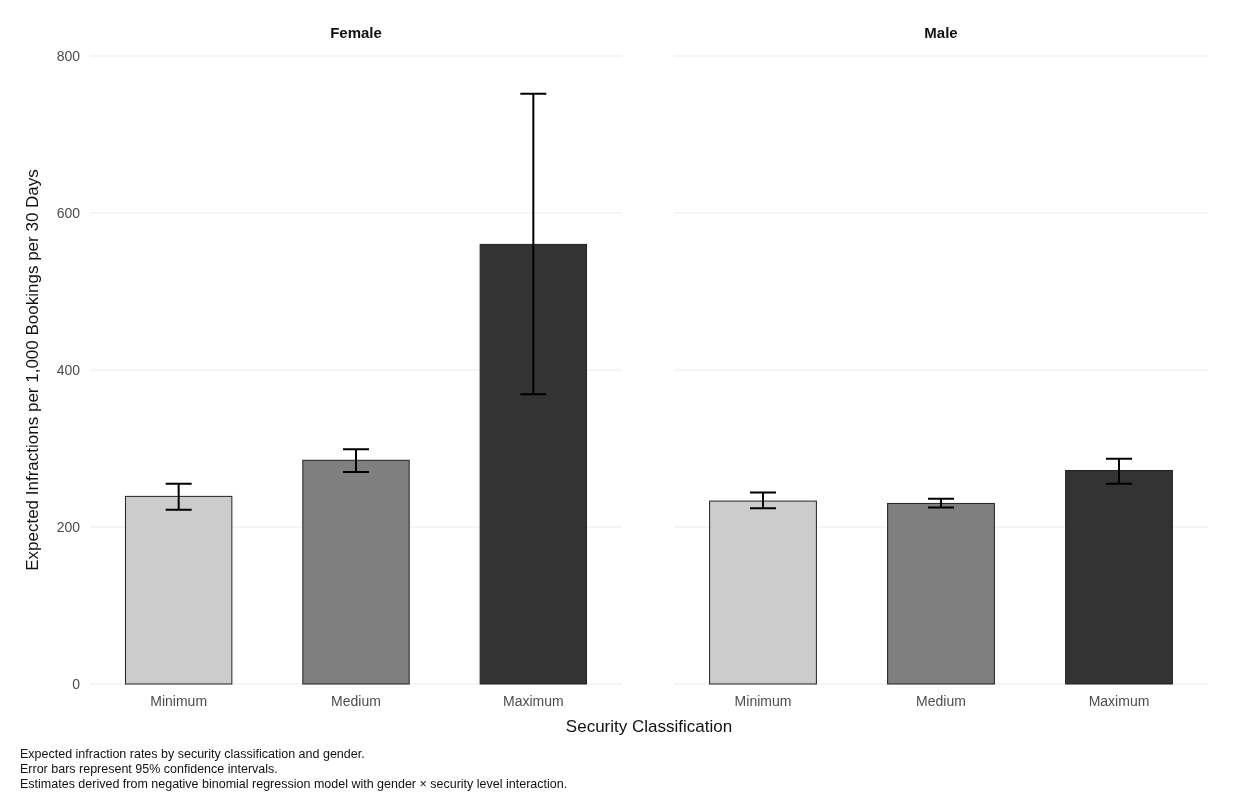 Image resolution: width=1239 pixels, height=812 pixels. Describe the element at coordinates (68, 212) in the screenshot. I see `y-tick-label: 600` at that location.